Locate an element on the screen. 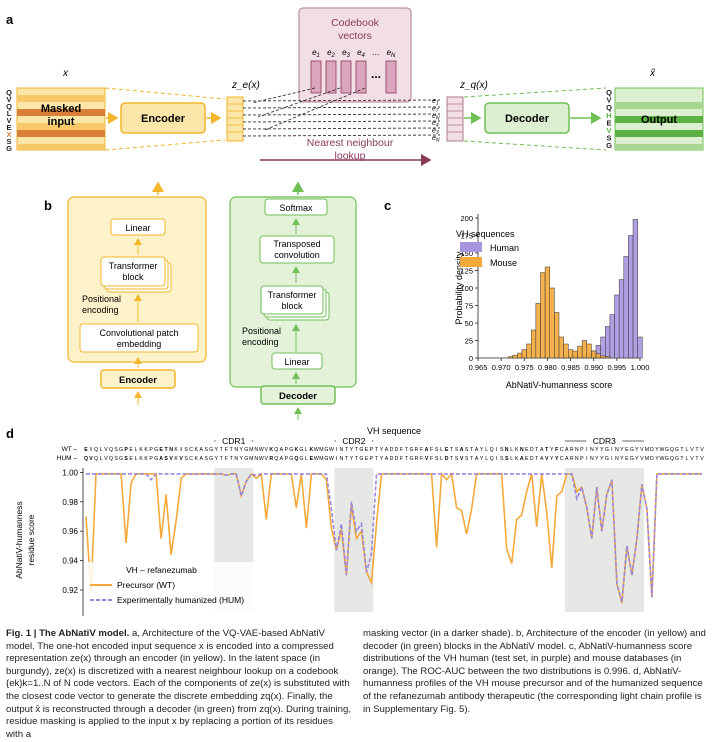  hum-residue: F is located at coordinates (226, 459).